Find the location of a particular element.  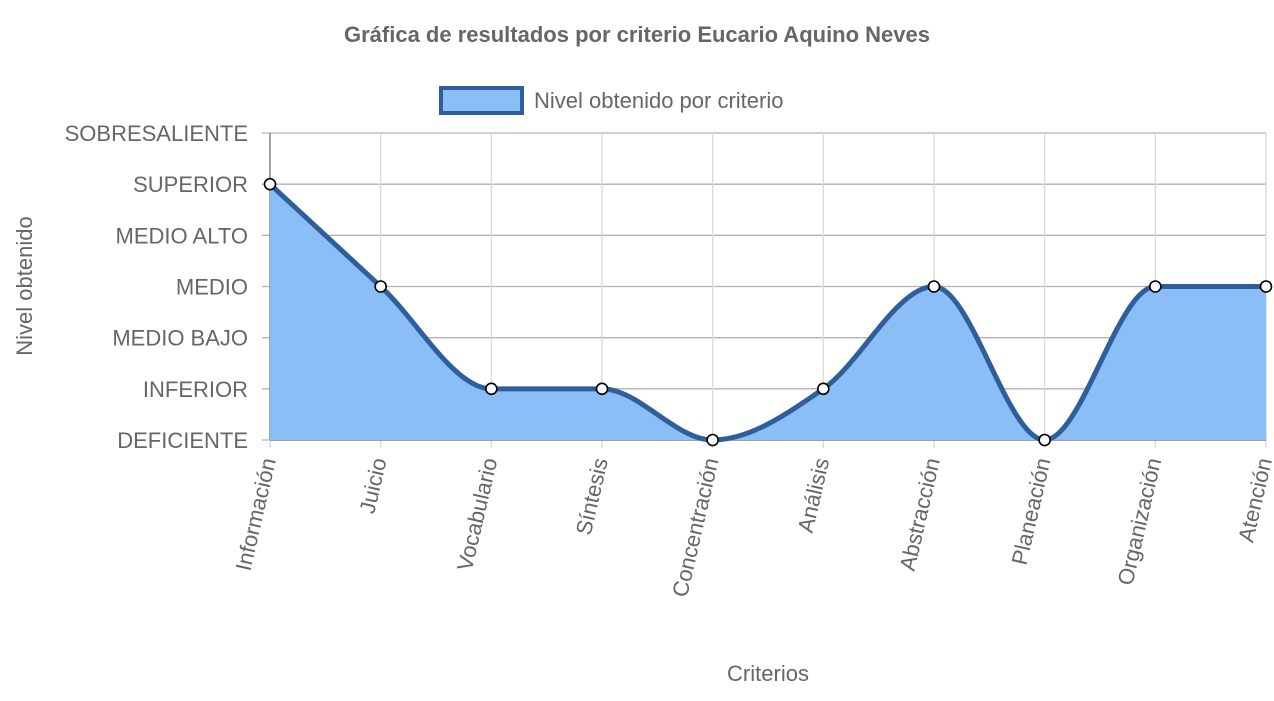

legend-swatch is located at coordinates (481, 100).